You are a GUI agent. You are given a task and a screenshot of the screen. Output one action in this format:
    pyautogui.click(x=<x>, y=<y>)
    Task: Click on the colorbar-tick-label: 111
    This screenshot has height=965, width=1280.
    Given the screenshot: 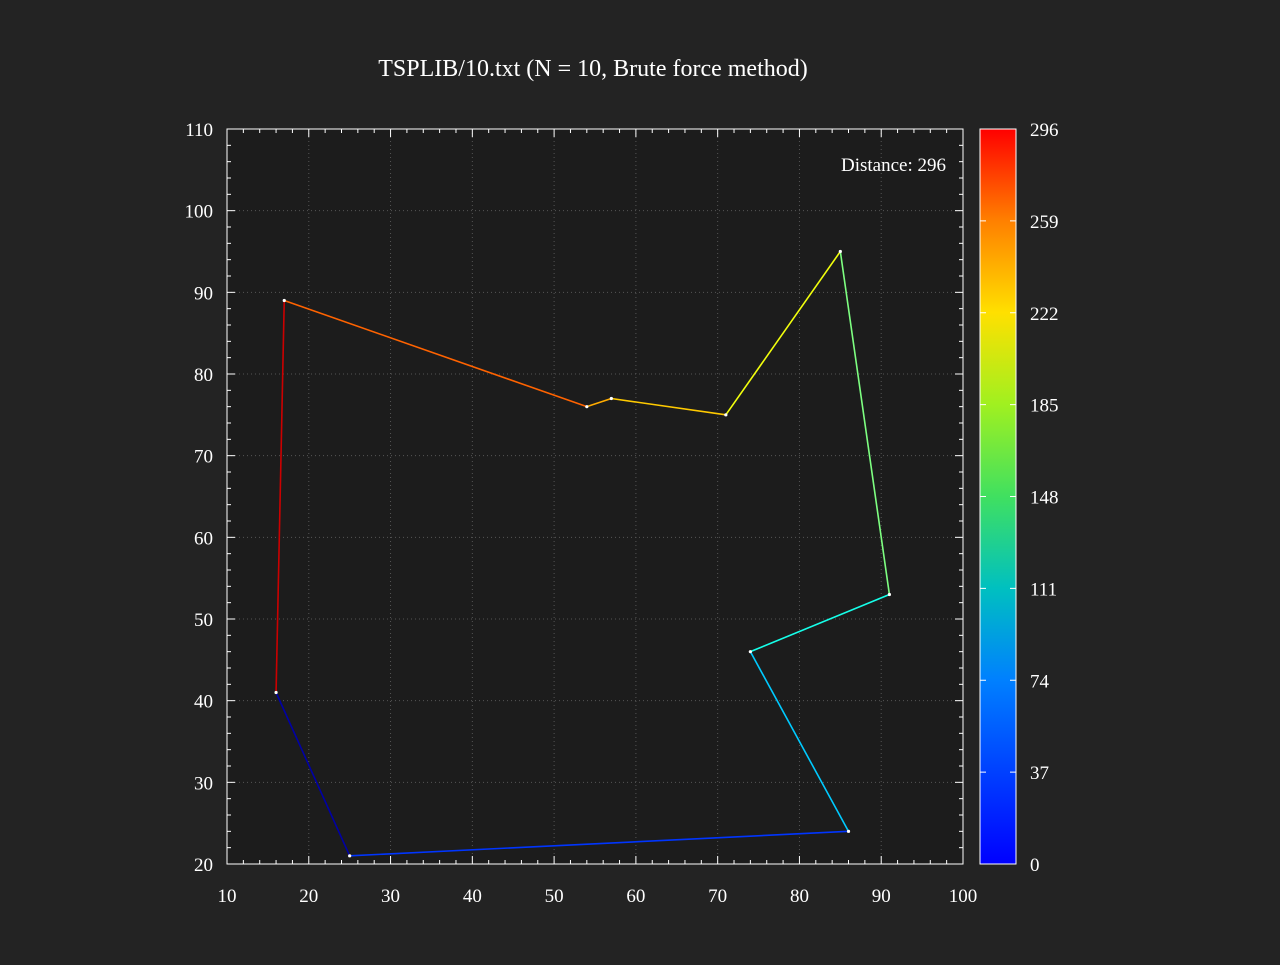 What is the action you would take?
    pyautogui.click(x=1043, y=589)
    